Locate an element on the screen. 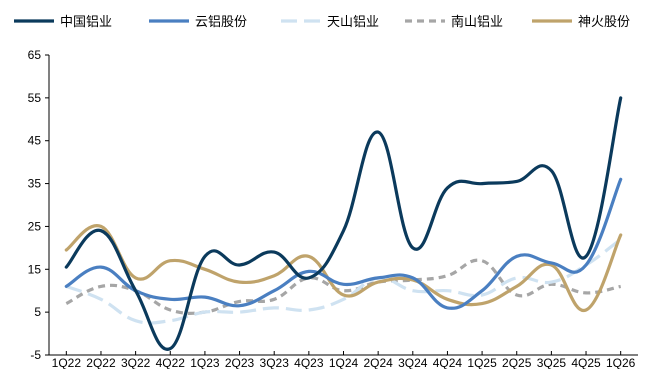  x-tick-label: 2Q24 is located at coordinates (378, 362).